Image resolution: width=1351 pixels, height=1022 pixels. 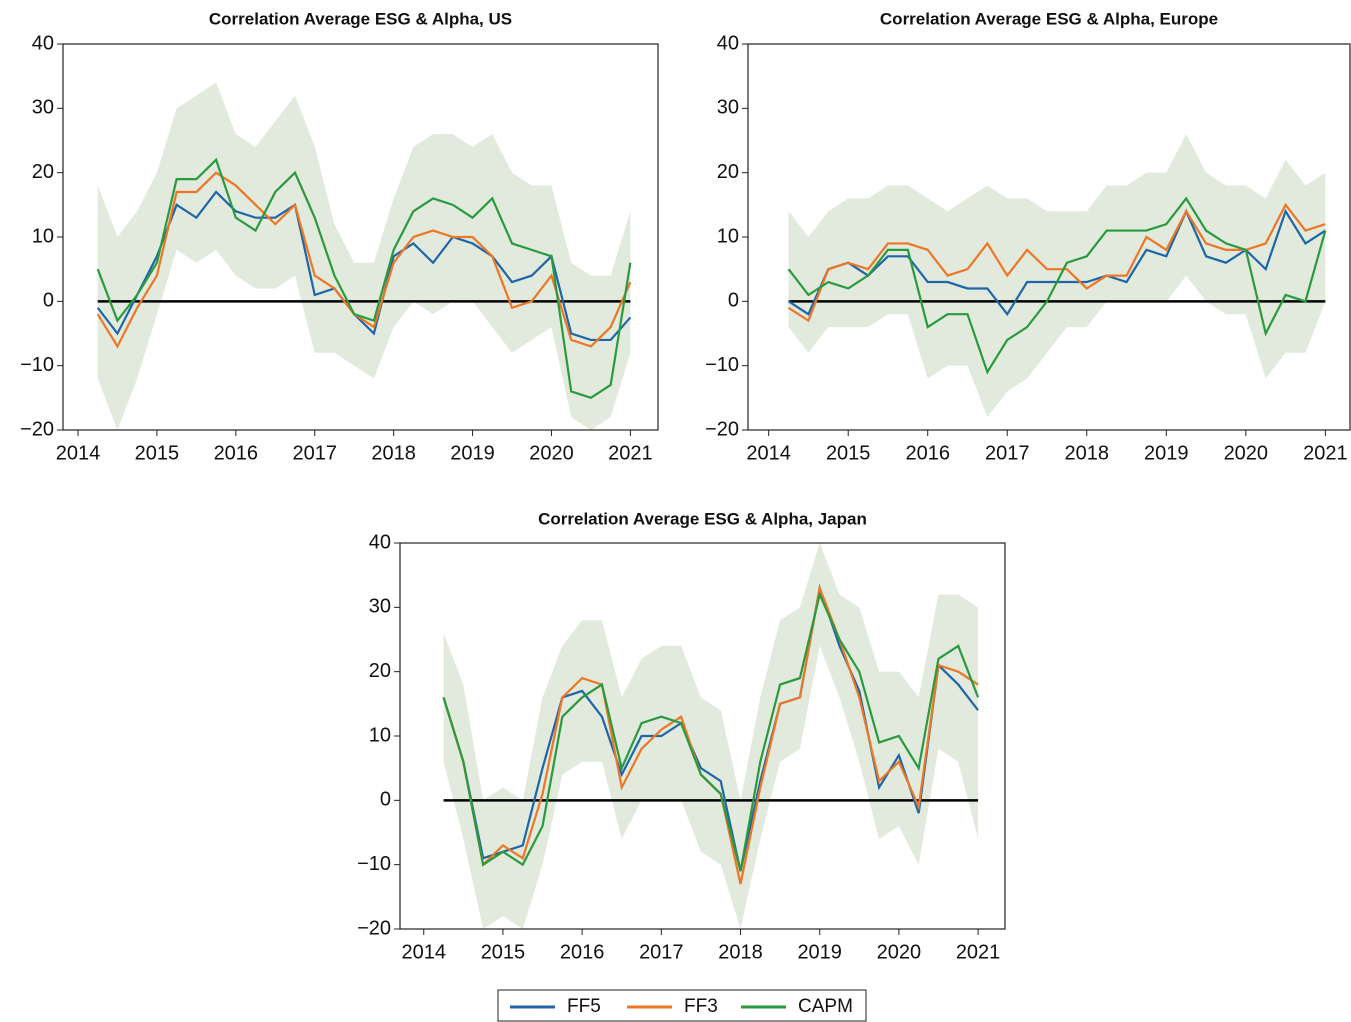 What do you see at coordinates (702, 518) in the screenshot?
I see `chart-title: Correlation Average ESG & Alpha, Japan` at bounding box center [702, 518].